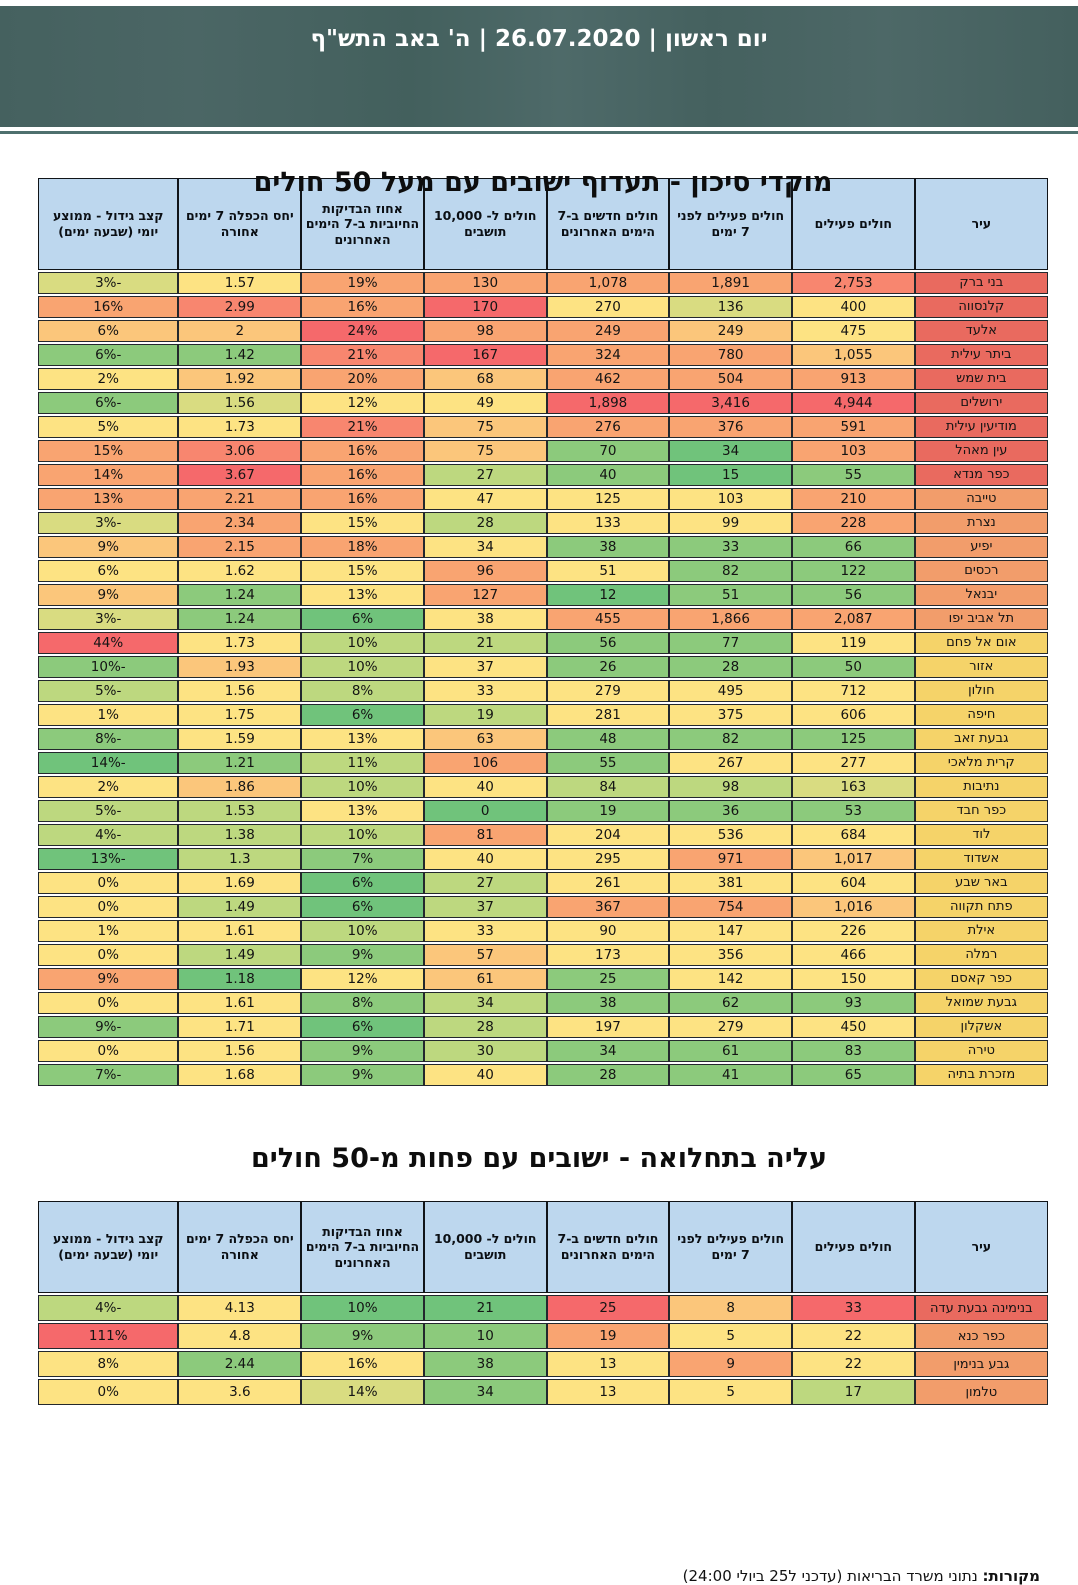 The height and width of the screenshot is (1585, 1078). I want to click on value-cell: 130, so click(485, 283).